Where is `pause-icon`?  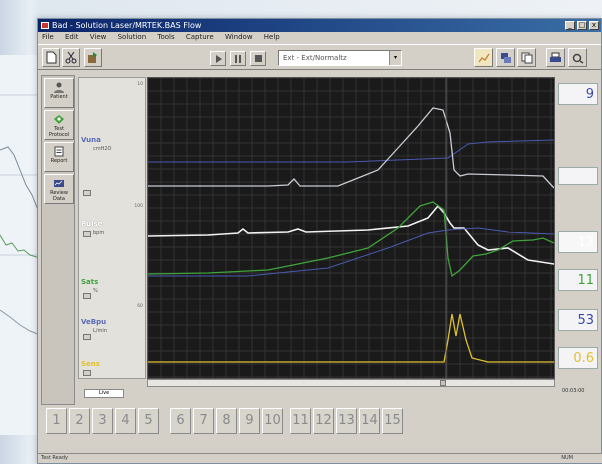 pause-icon is located at coordinates (237, 58).